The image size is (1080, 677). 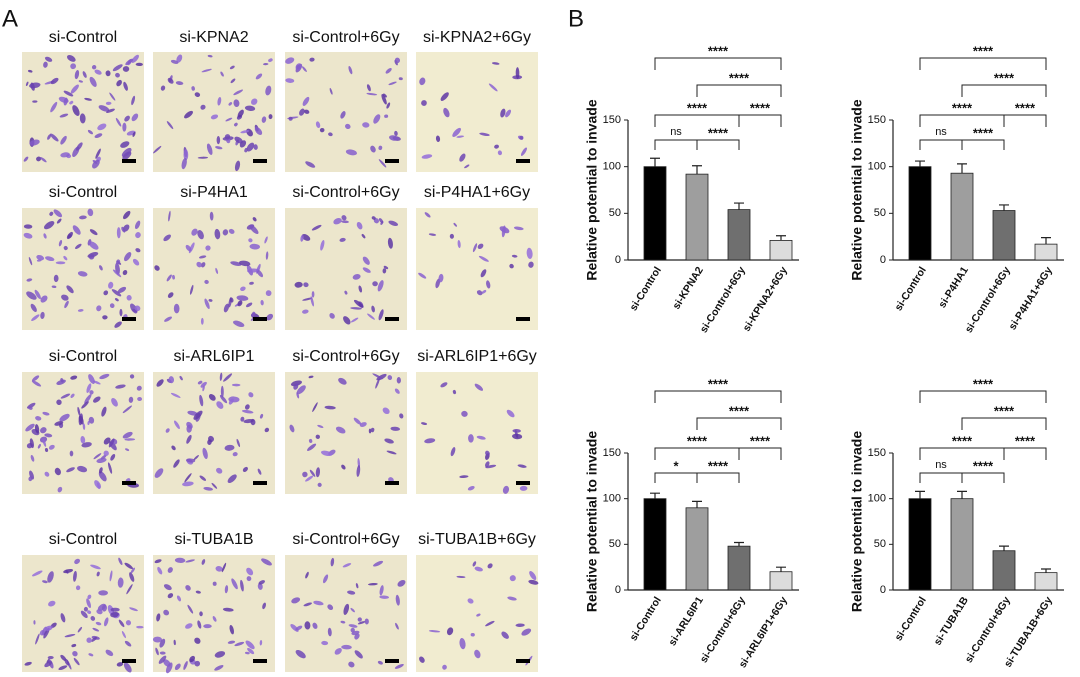 I want to click on image-label: si-TUBA1B, so click(x=213, y=539).